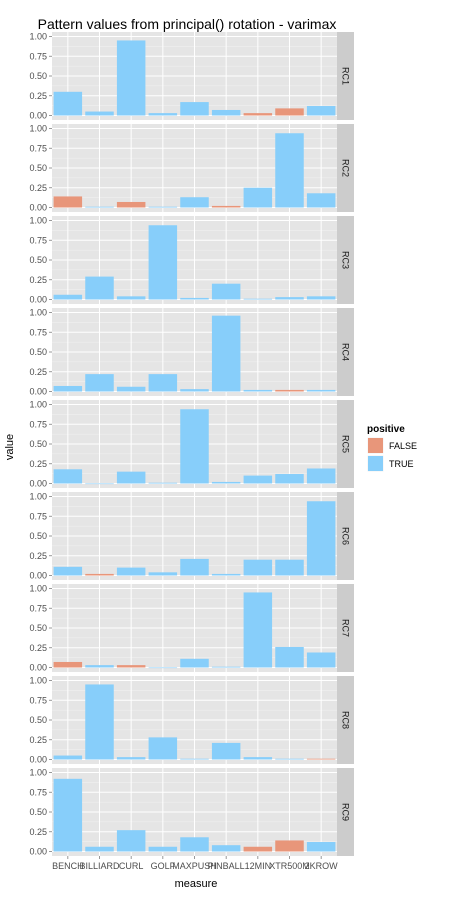  Describe the element at coordinates (99, 866) in the screenshot. I see `x-tick-label: BILLIARD` at that location.